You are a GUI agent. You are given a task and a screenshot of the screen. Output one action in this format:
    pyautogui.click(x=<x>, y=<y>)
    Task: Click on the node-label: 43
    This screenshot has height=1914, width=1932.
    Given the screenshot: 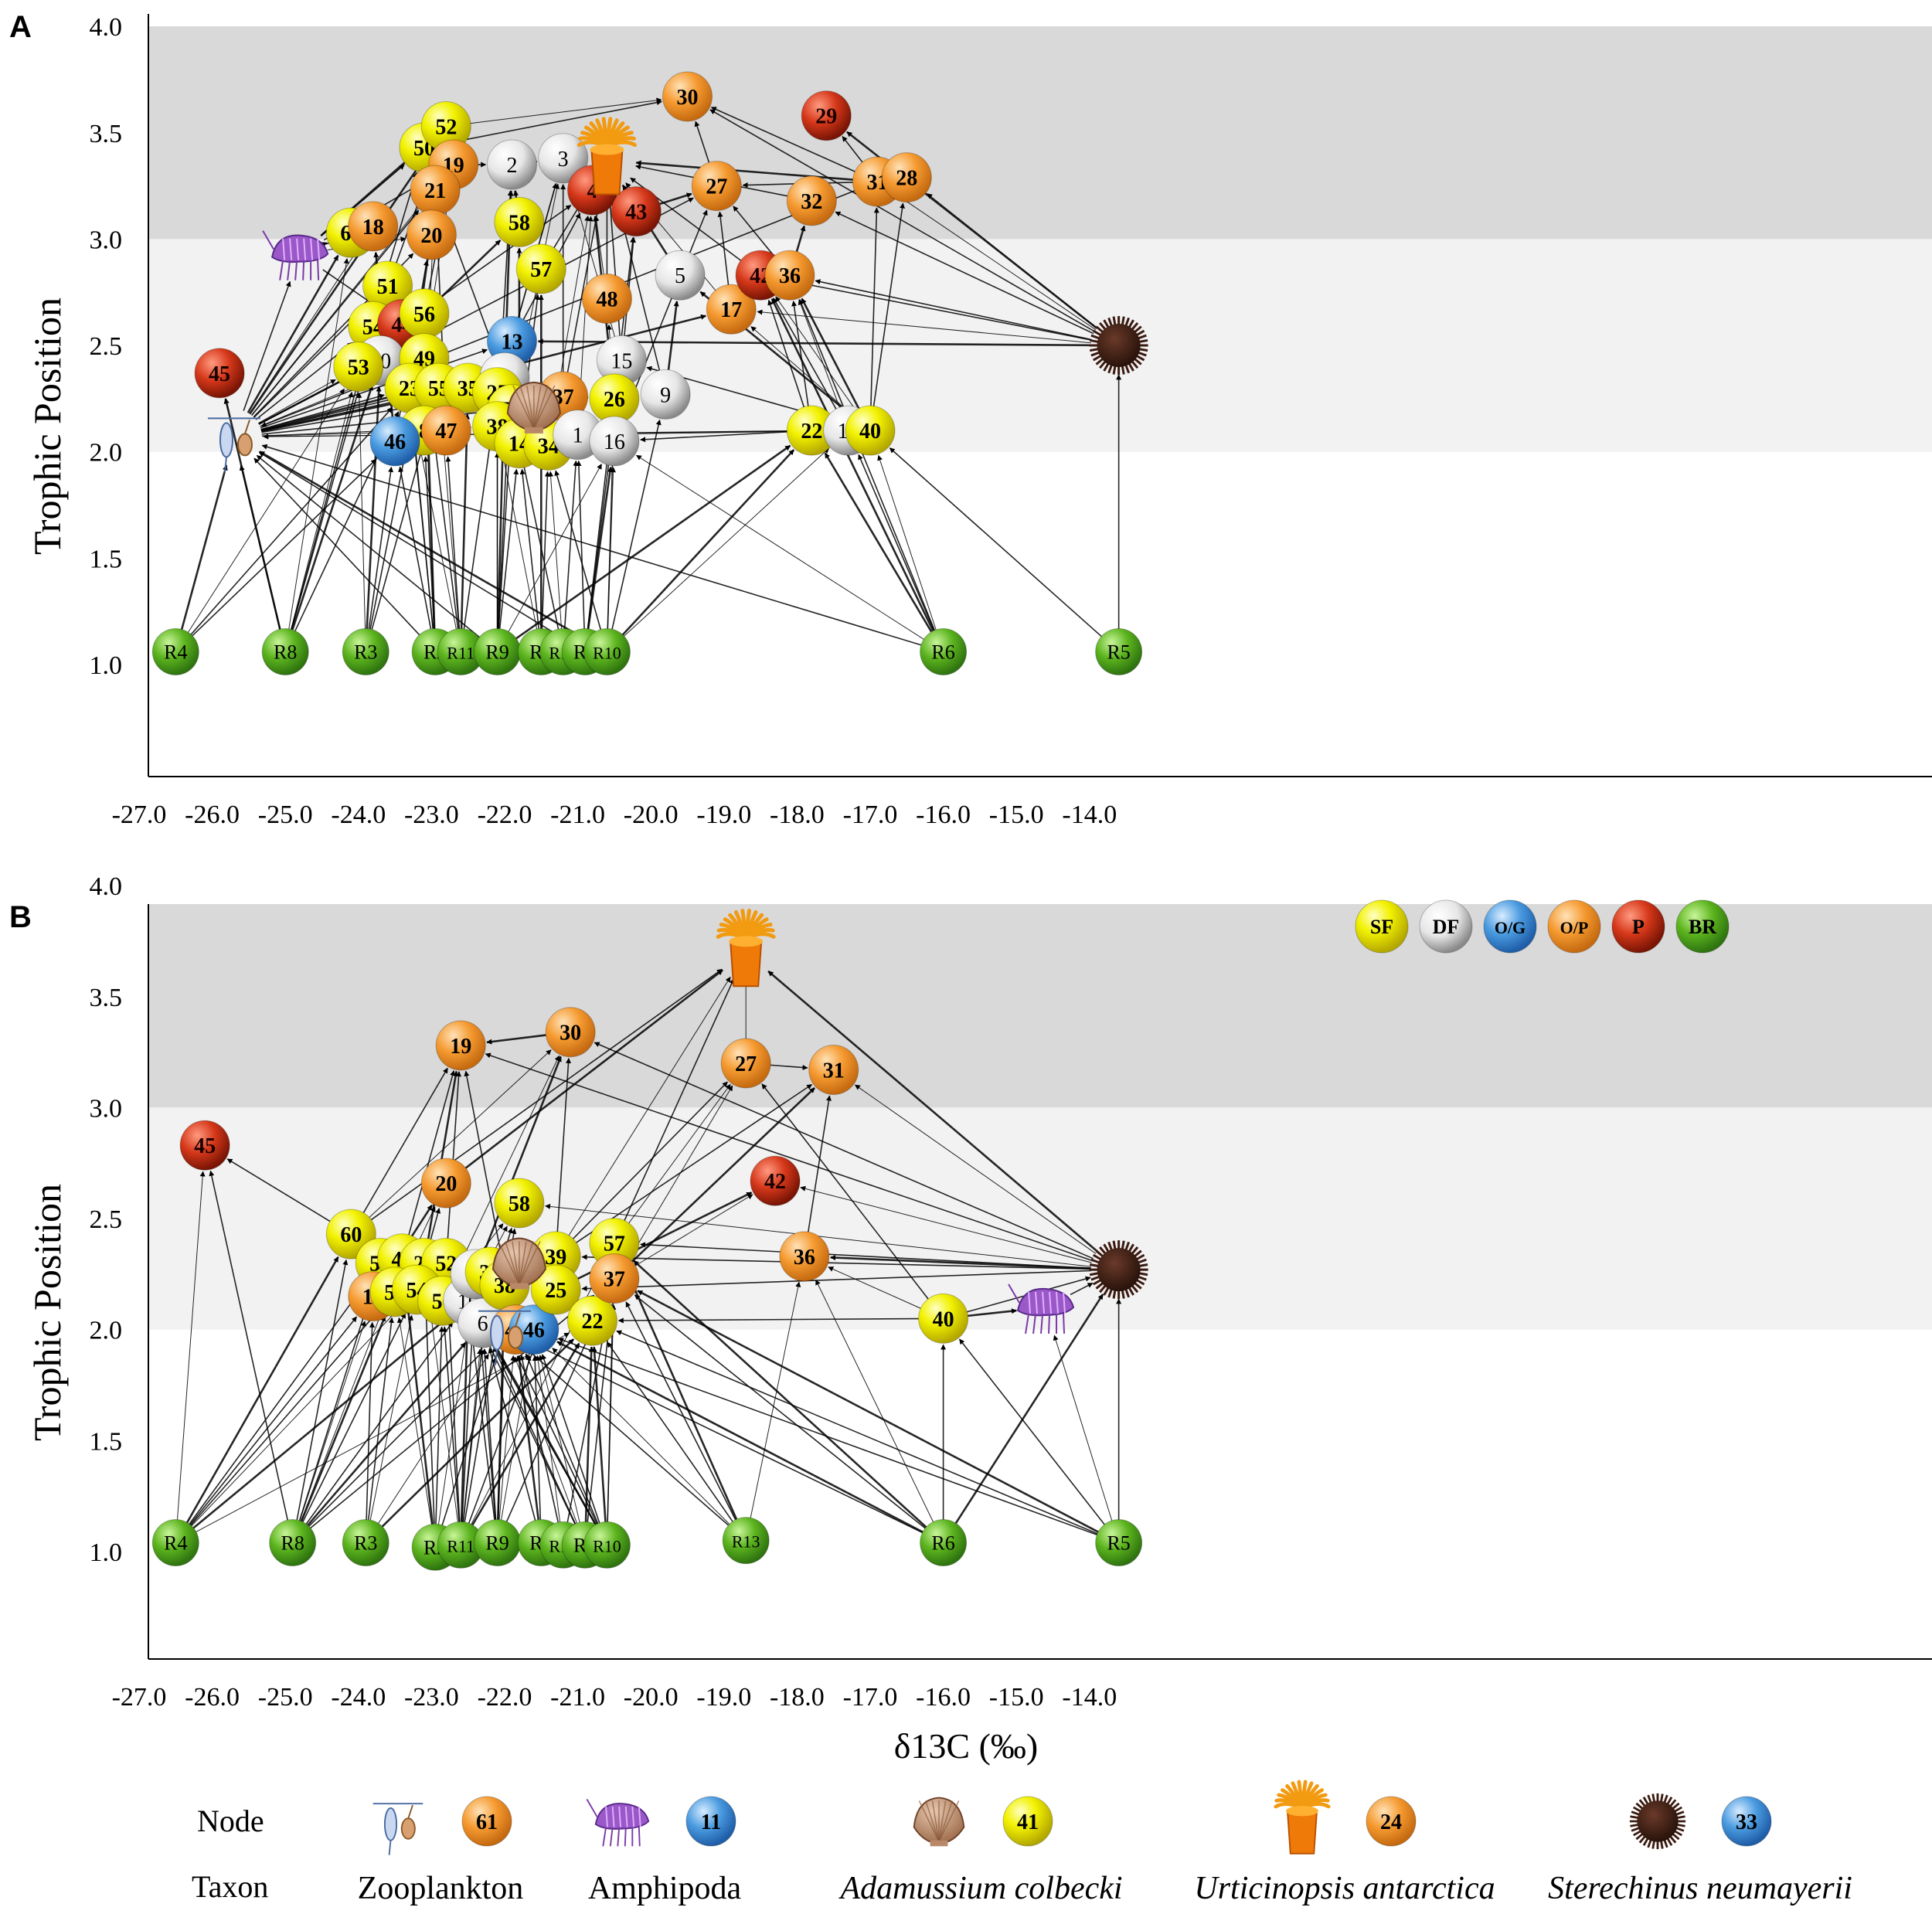 What is the action you would take?
    pyautogui.click(x=636, y=213)
    